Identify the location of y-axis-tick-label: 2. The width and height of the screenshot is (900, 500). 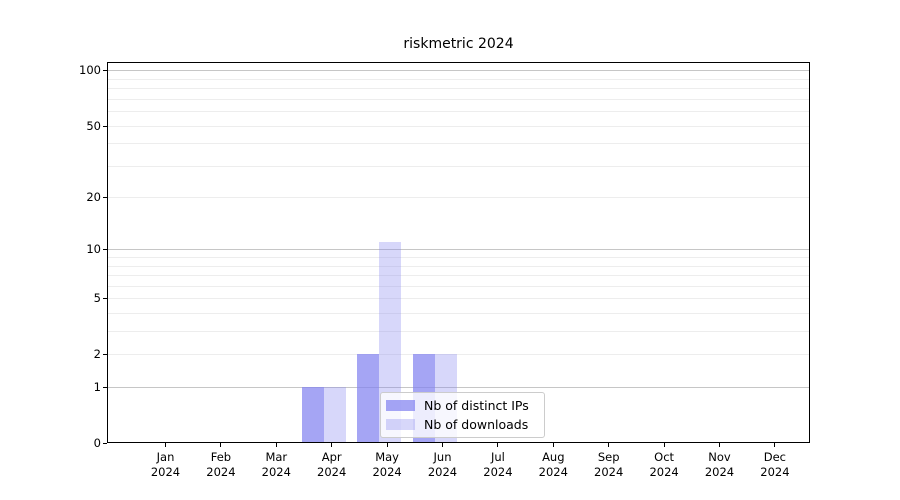
(97, 354).